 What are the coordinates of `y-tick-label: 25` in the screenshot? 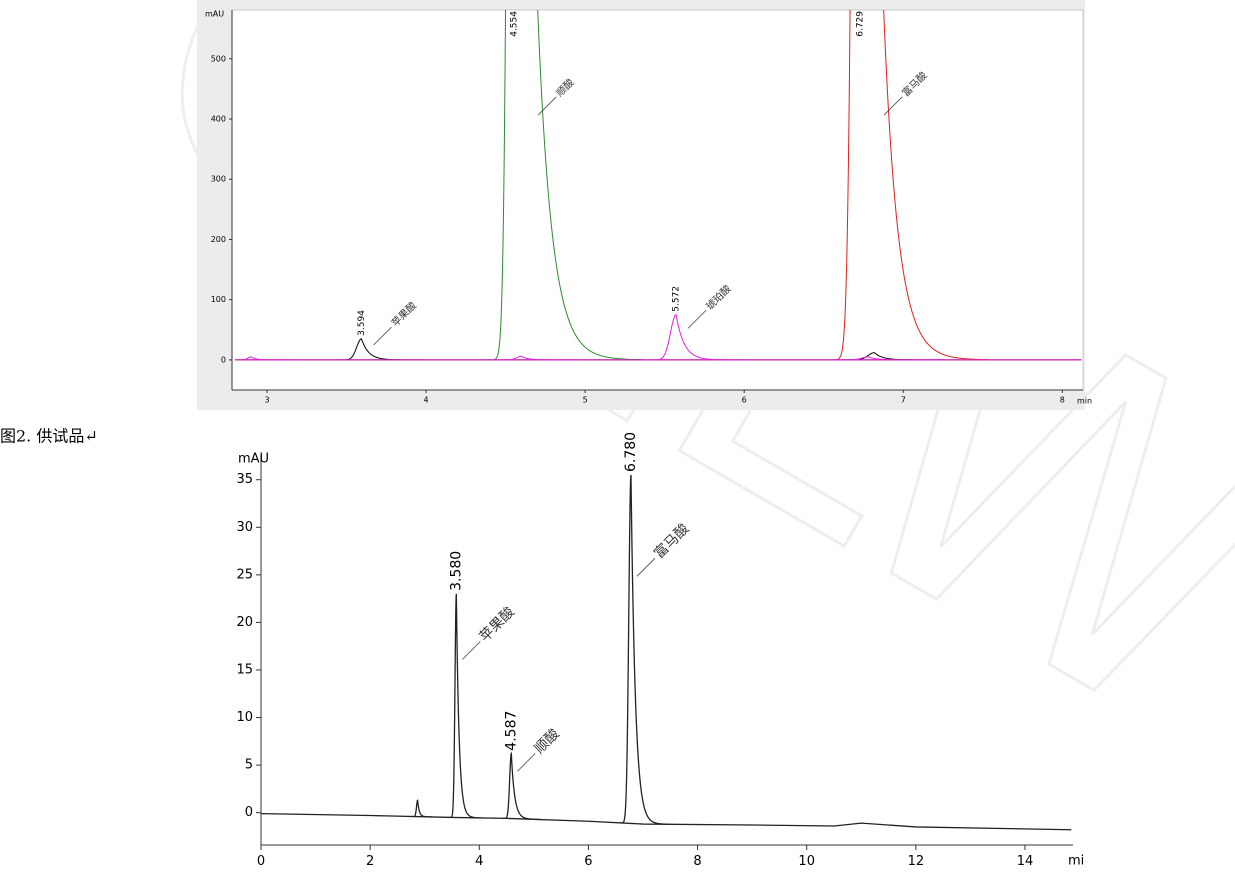 It's located at (244, 574).